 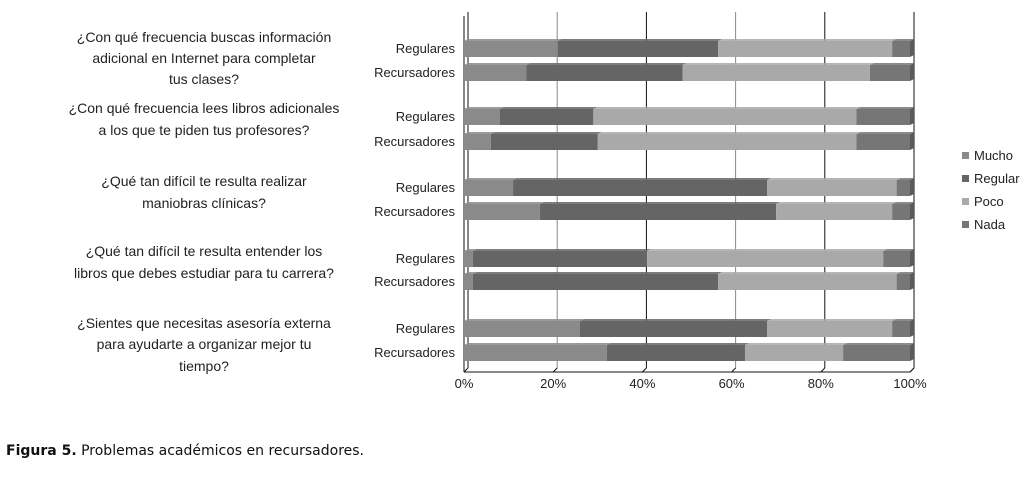 I want to click on question-label: ¿Qué tan difícil te resulta realizar, so click(x=204, y=181).